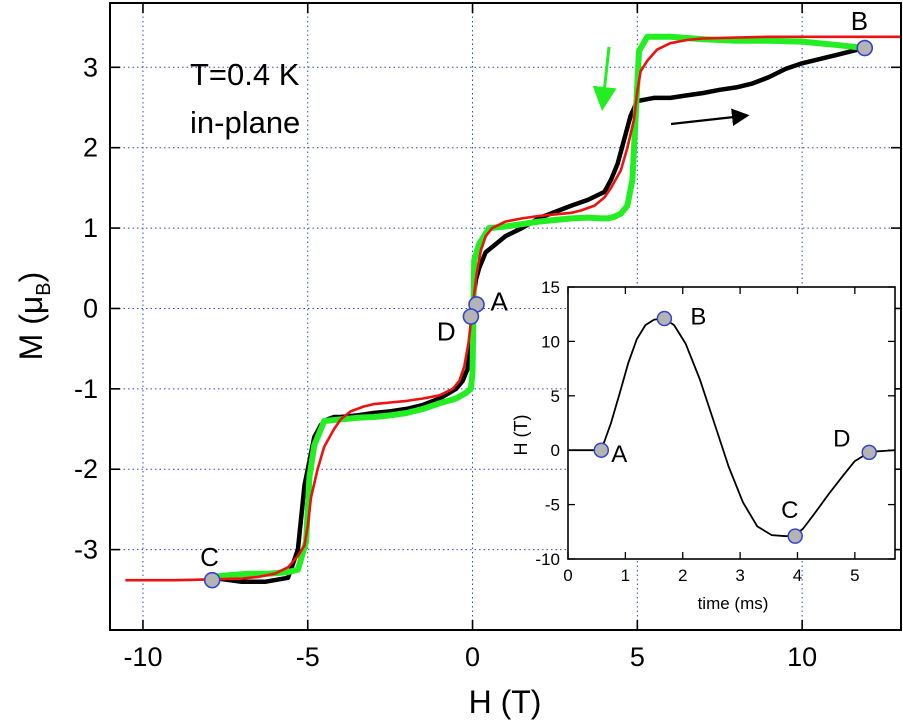 This screenshot has height=722, width=903. Describe the element at coordinates (604, 78) in the screenshot. I see `sweep-down-arrow` at that location.